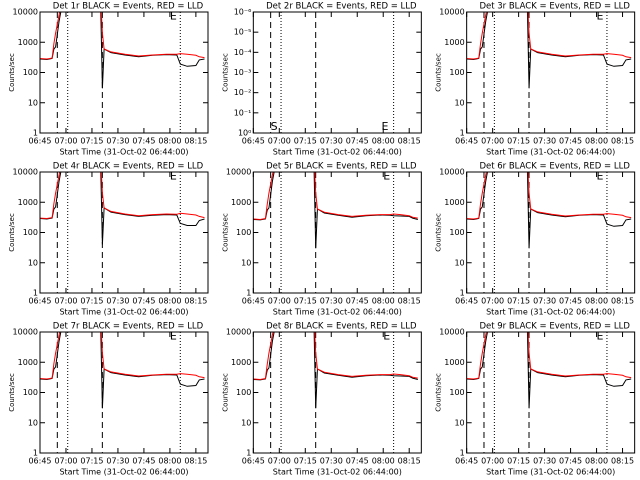  Describe the element at coordinates (341, 327) in the screenshot. I see `panel-title: Det 8r BLACK = Events, RED = LLD` at that location.